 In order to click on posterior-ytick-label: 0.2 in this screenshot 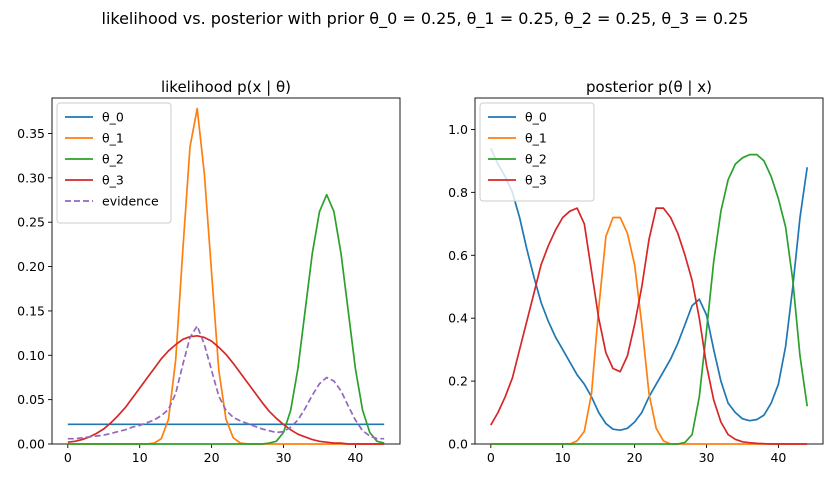, I will do `click(458, 381)`.